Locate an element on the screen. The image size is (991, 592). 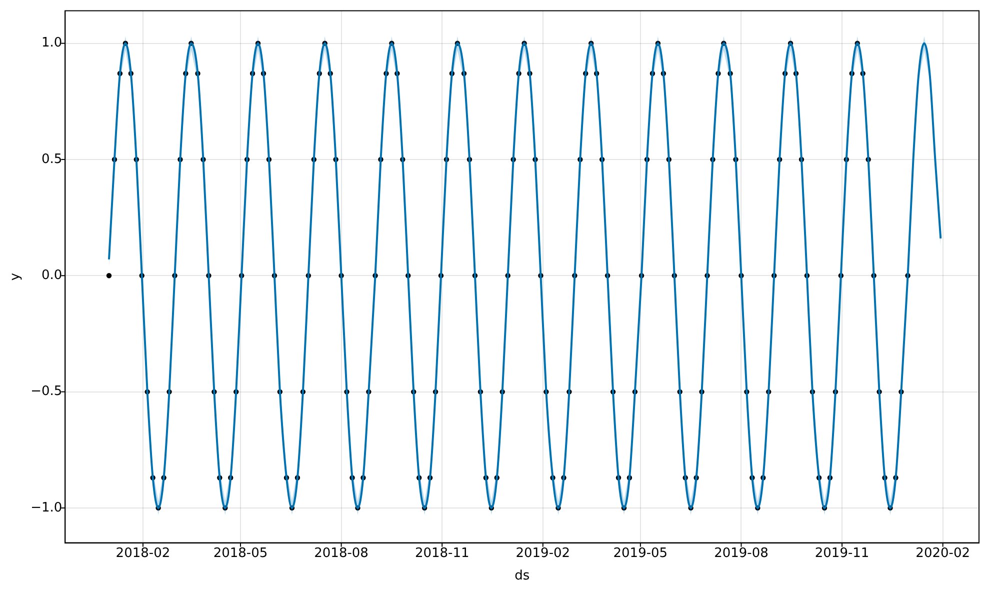
x-tick-label: 2019-08 is located at coordinates (741, 553).